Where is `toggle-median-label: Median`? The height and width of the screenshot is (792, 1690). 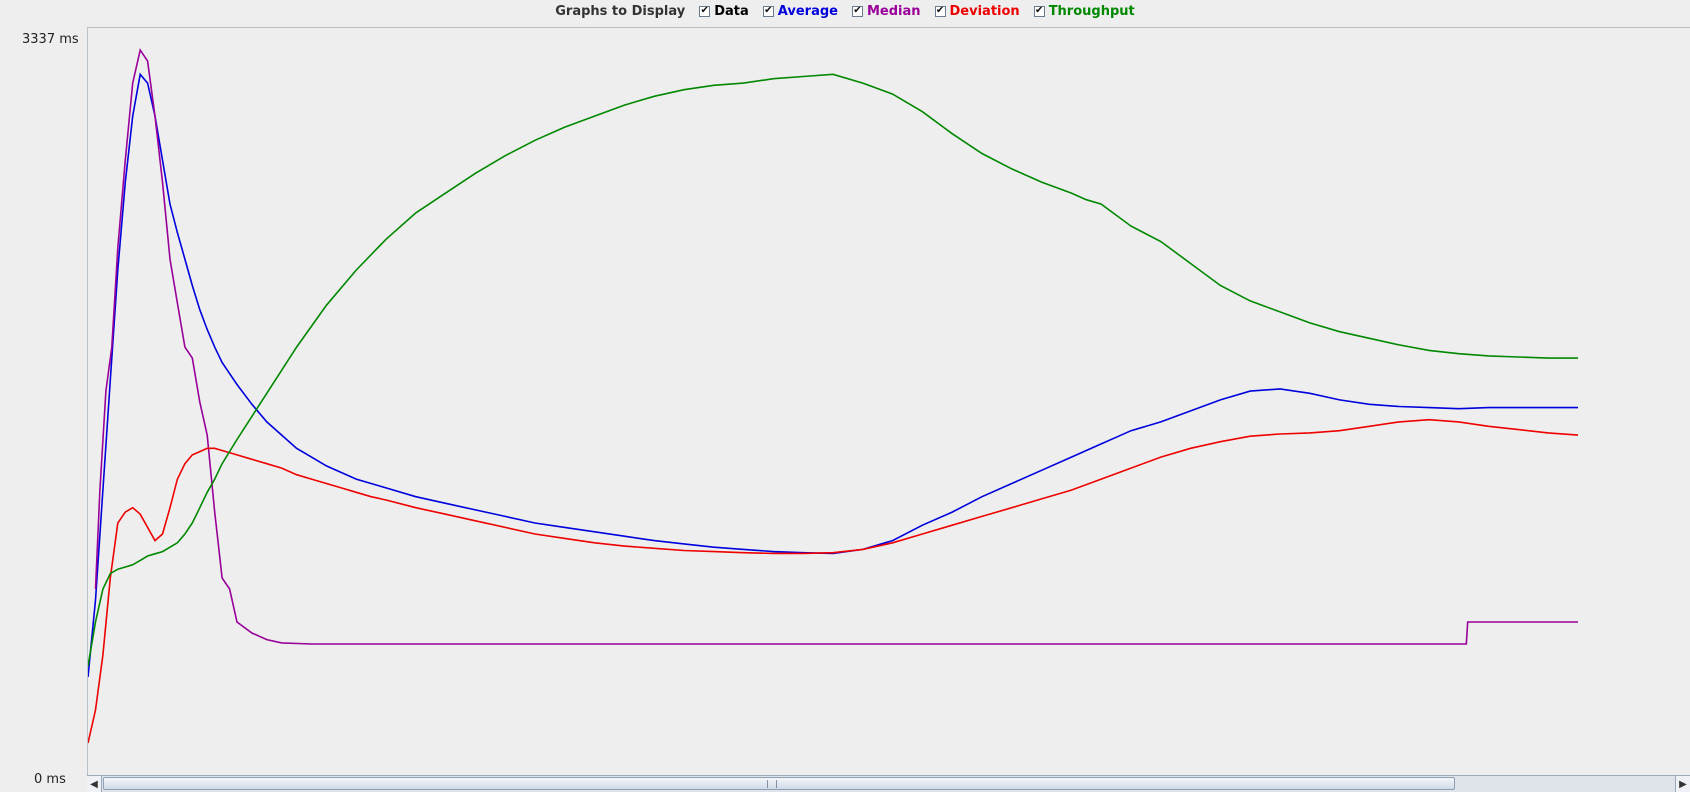
toggle-median-label: Median is located at coordinates (893, 11).